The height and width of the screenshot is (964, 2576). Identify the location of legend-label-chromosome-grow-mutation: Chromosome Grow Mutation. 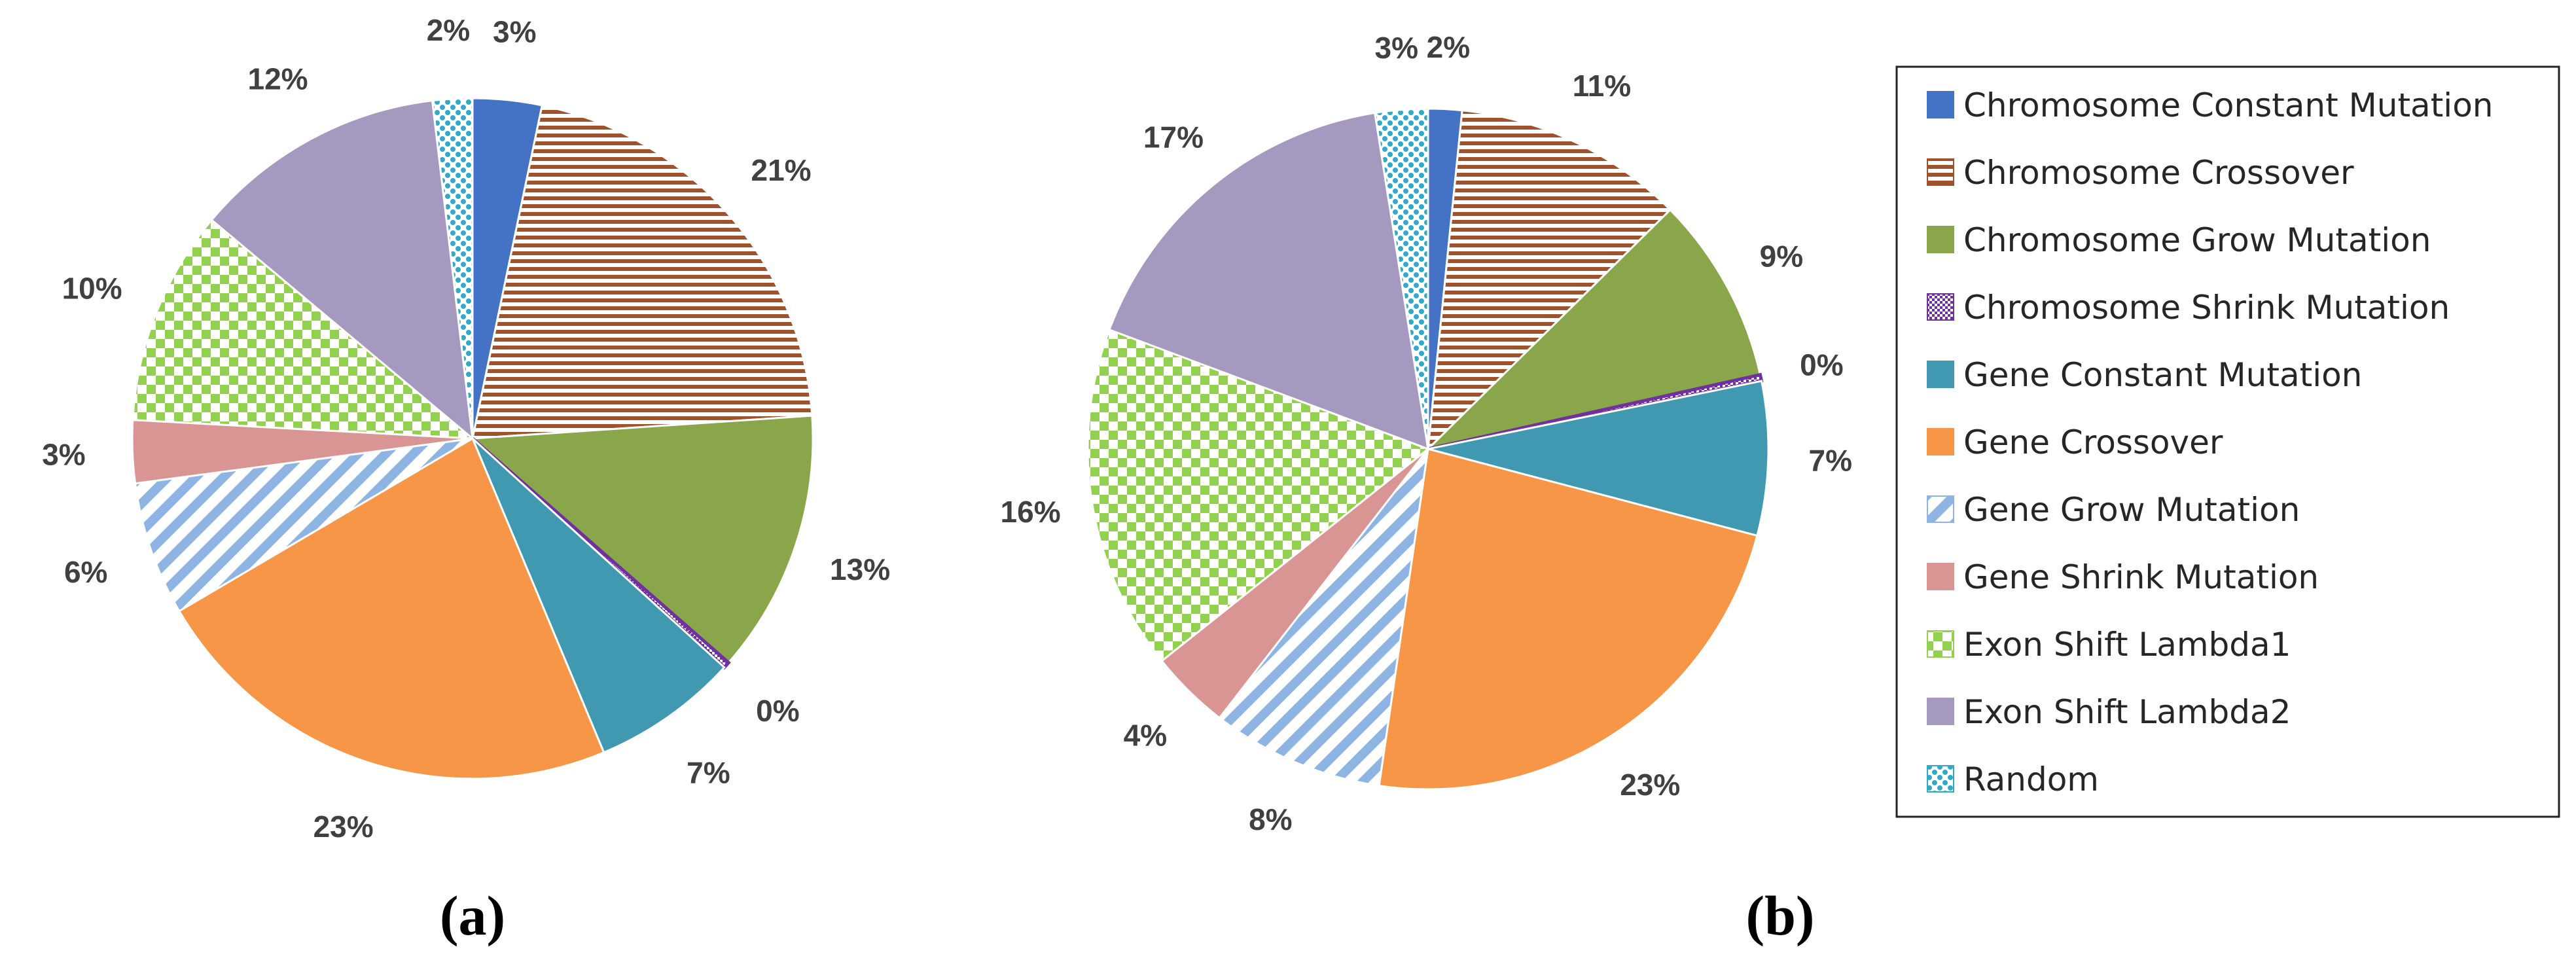
(2197, 240).